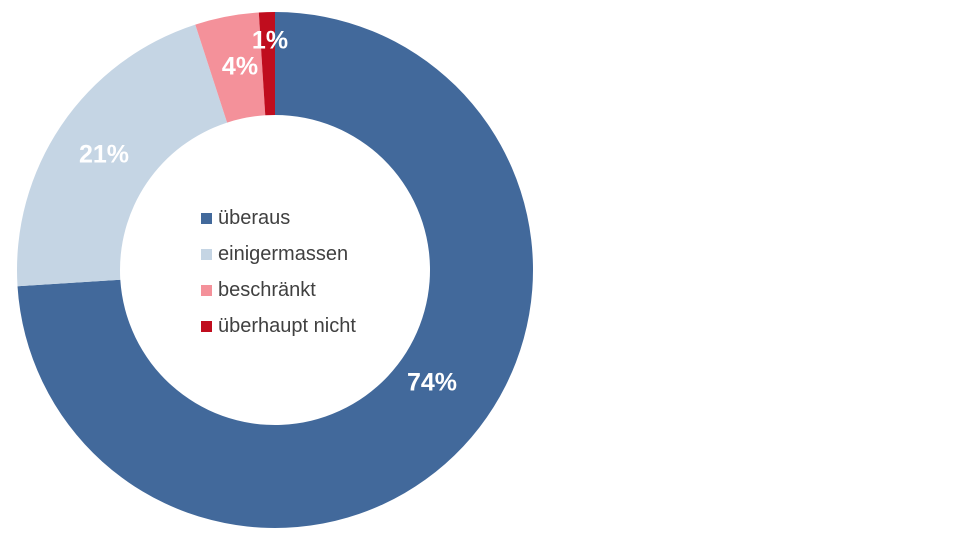 This screenshot has height=537, width=954. What do you see at coordinates (267, 289) in the screenshot?
I see `legend-label: beschränkt` at bounding box center [267, 289].